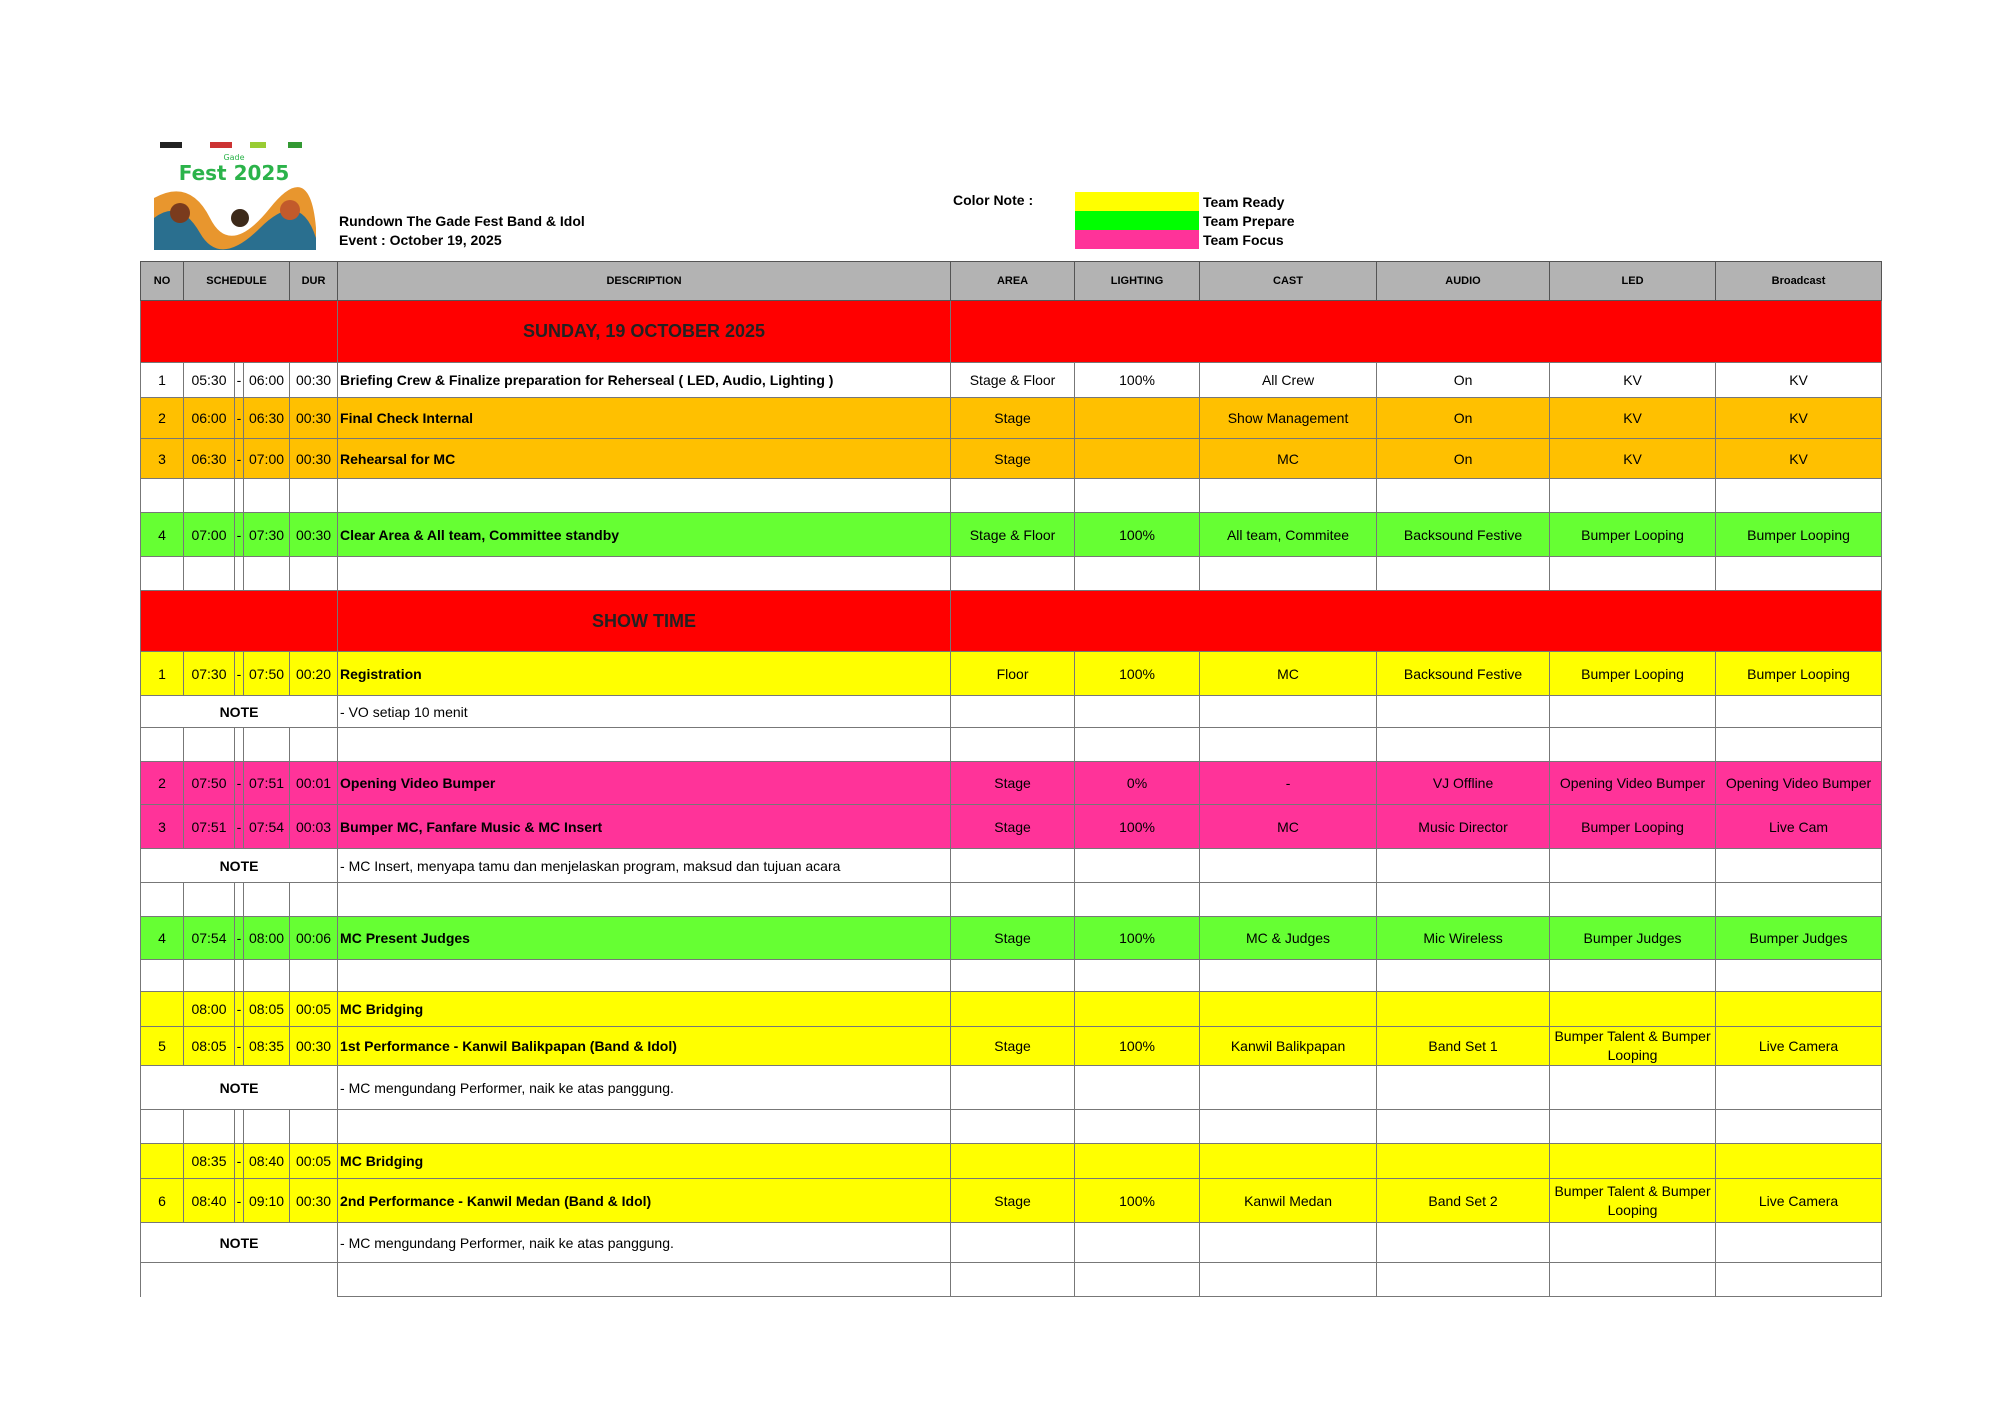 Image resolution: width=2000 pixels, height=1414 pixels. I want to click on legend-team-ready: Team Ready, so click(1185, 201).